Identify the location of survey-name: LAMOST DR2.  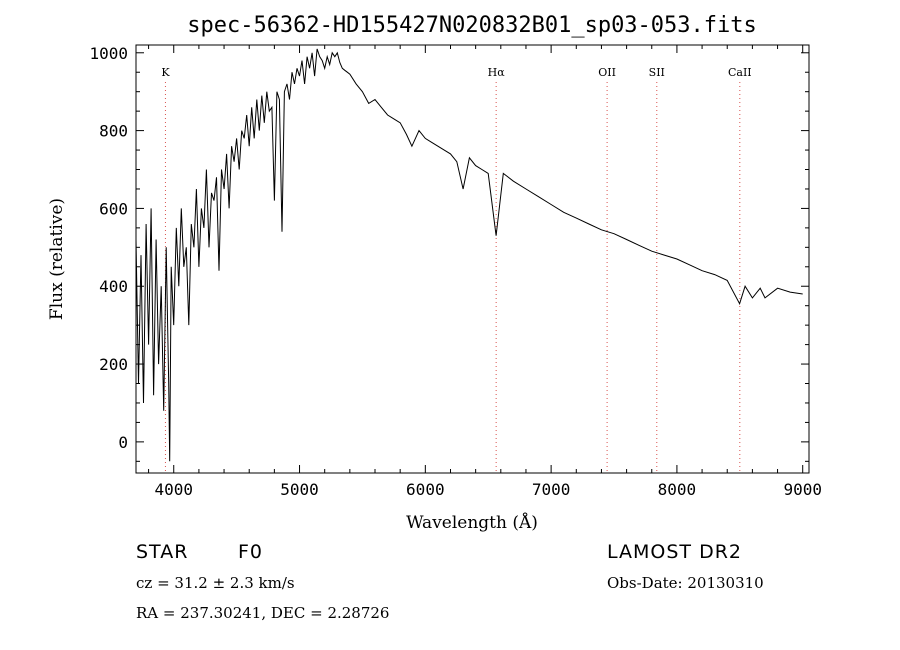
(674, 552).